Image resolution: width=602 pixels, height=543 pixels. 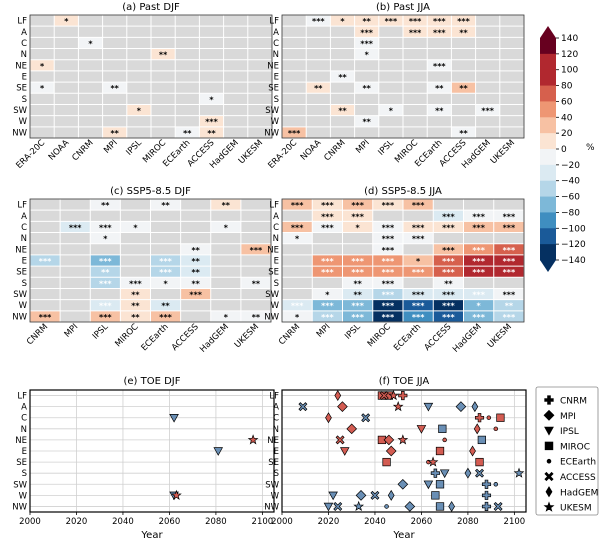 What do you see at coordinates (568, 417) in the screenshot?
I see `legend-label: MPI` at bounding box center [568, 417].